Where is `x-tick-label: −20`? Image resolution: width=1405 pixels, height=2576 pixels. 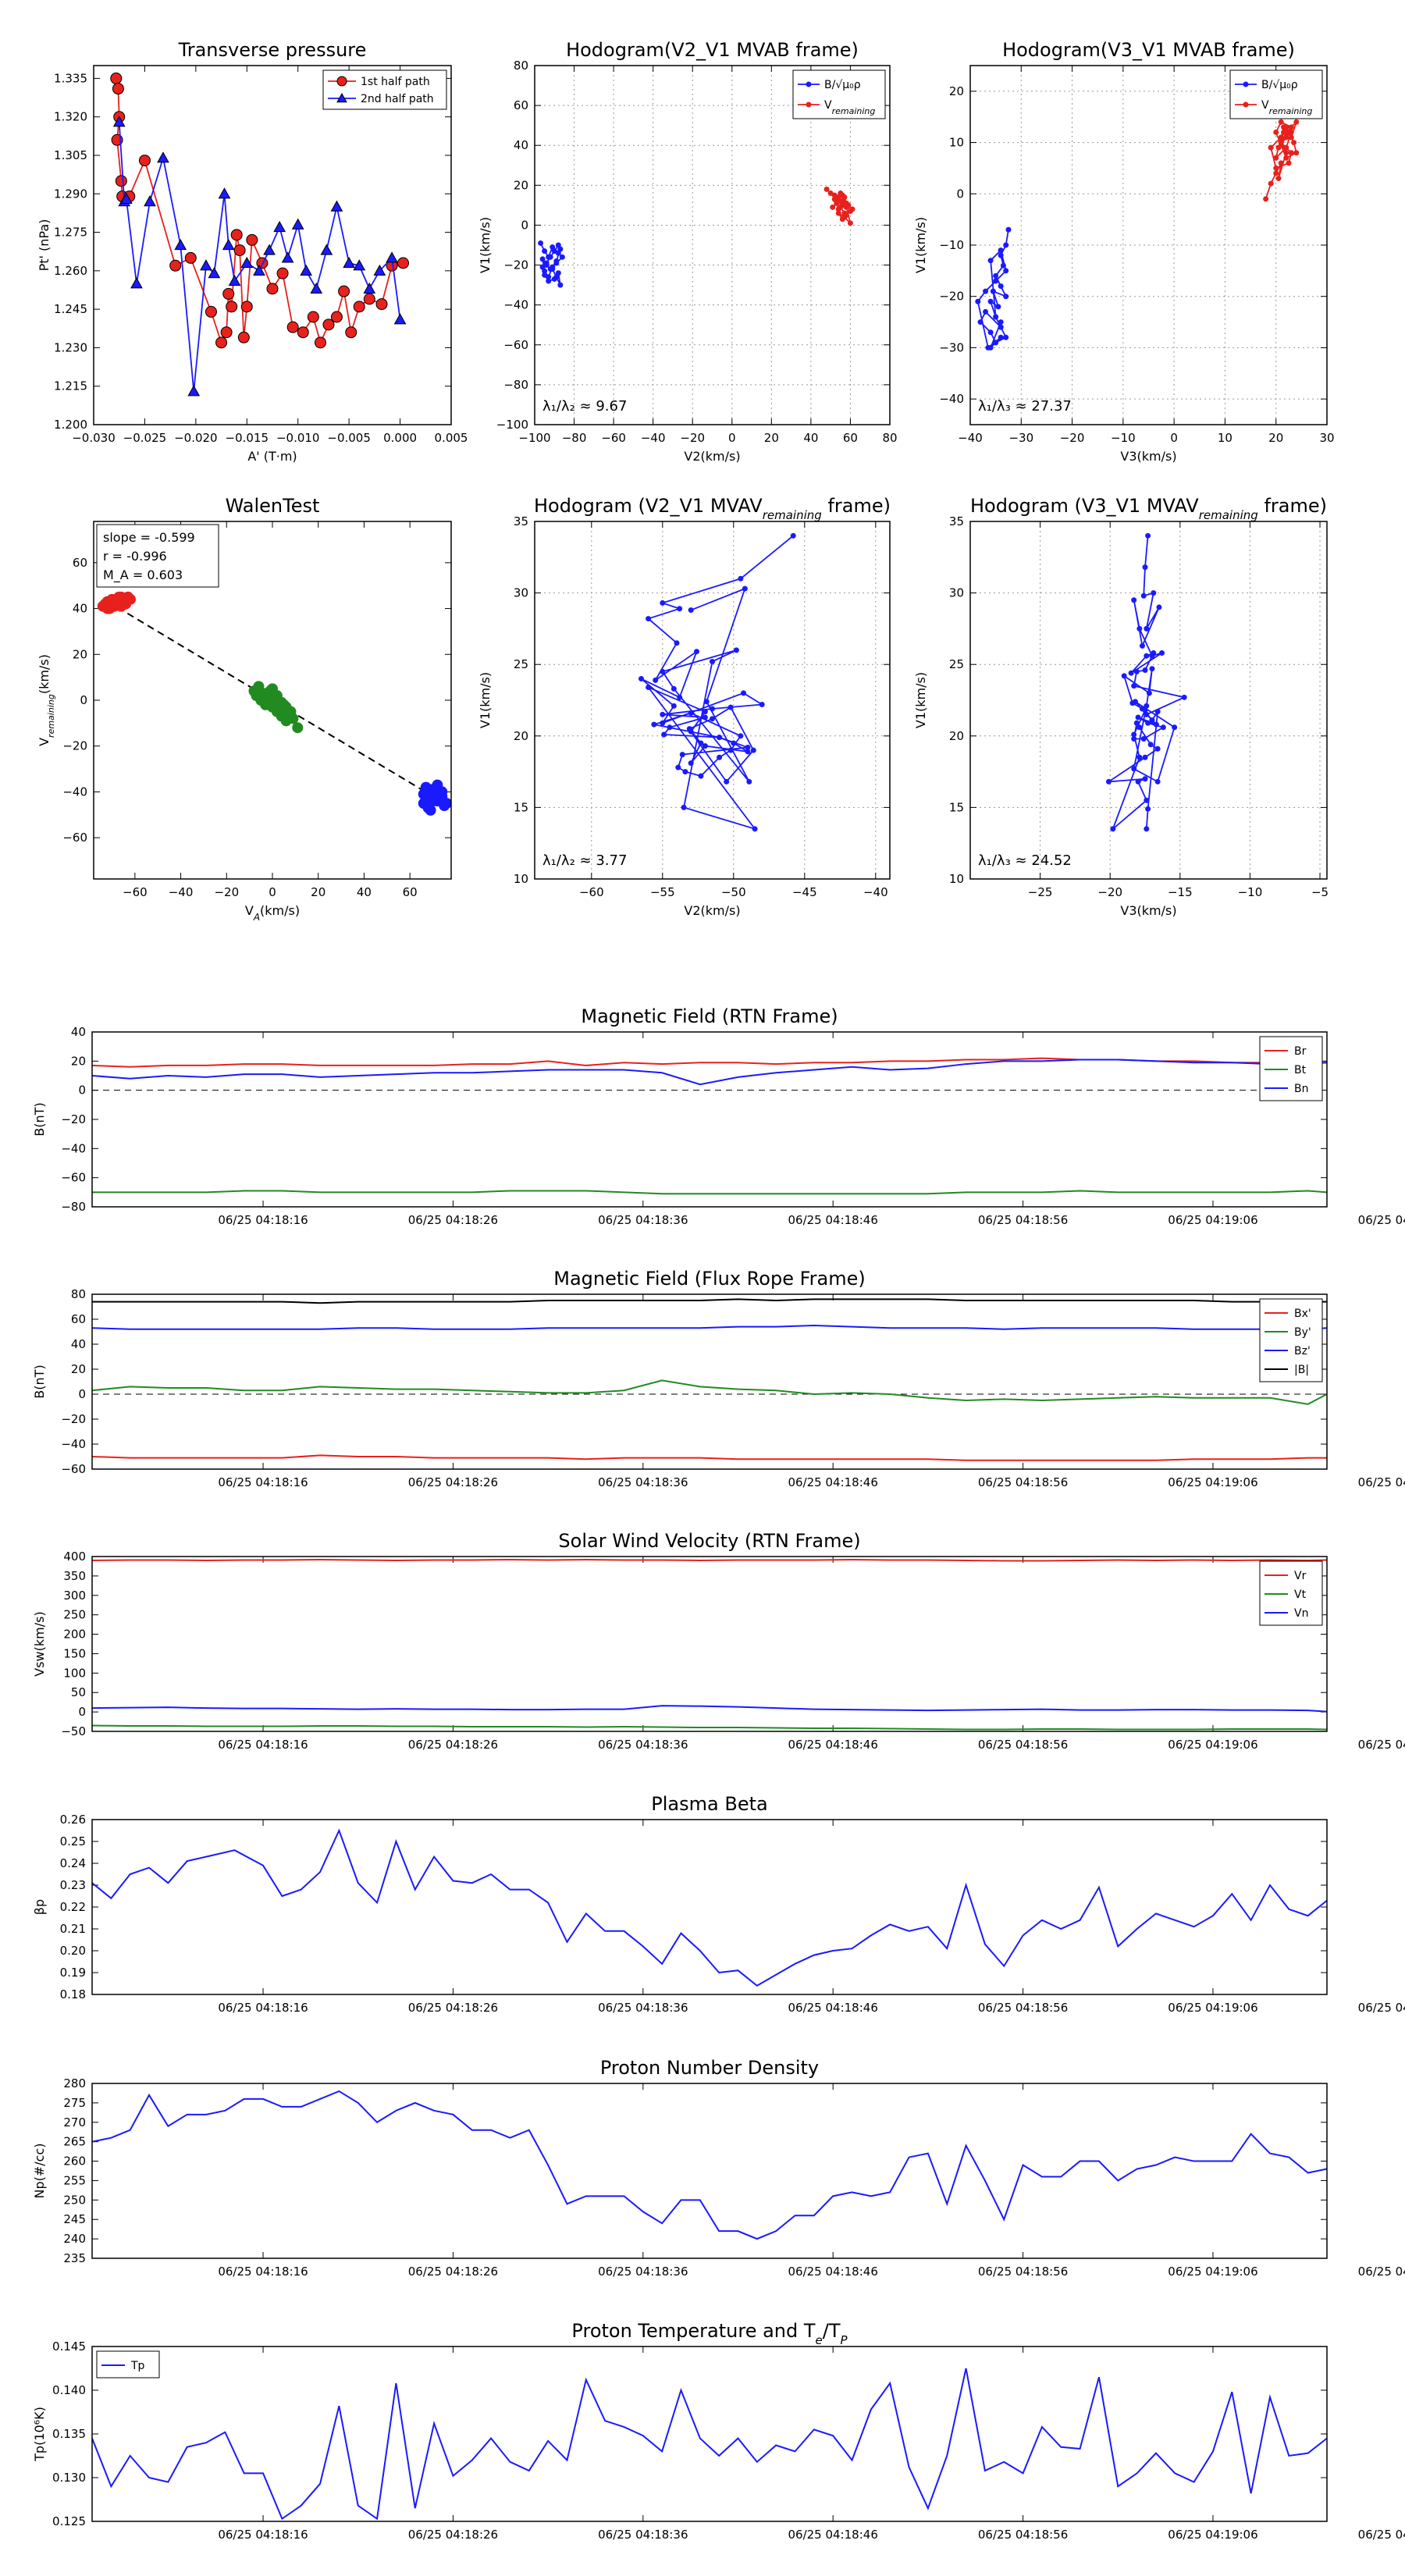
x-tick-label: −20 is located at coordinates (692, 438).